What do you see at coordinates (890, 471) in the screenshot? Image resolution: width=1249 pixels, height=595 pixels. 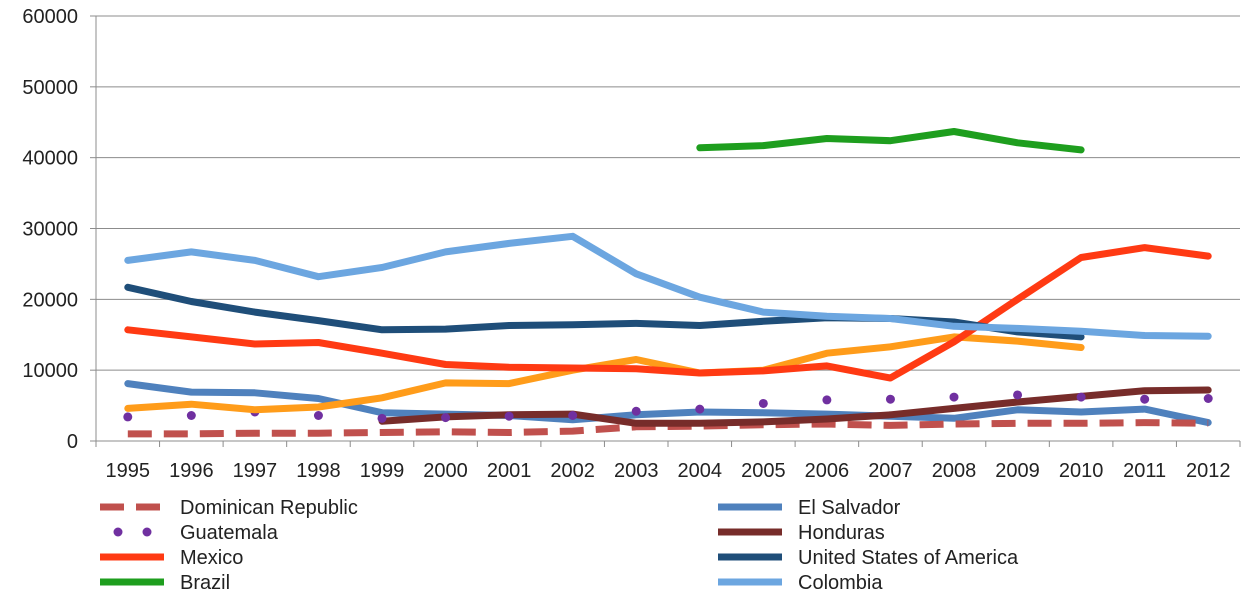 I see `x-tick-label-2007: 2007` at bounding box center [890, 471].